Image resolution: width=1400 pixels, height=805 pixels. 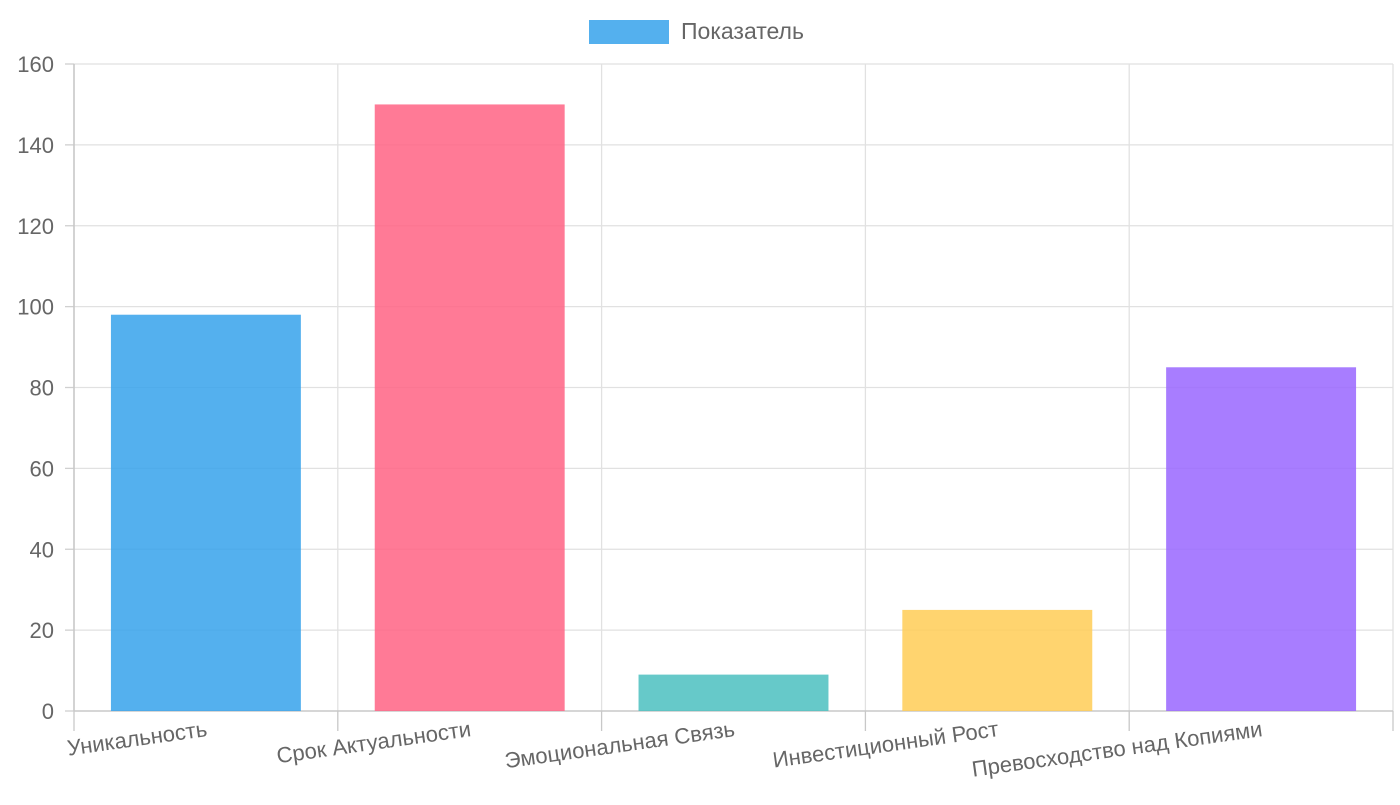 What do you see at coordinates (1117, 749) in the screenshot?
I see `x-tick-label: Превосходство над Копиями` at bounding box center [1117, 749].